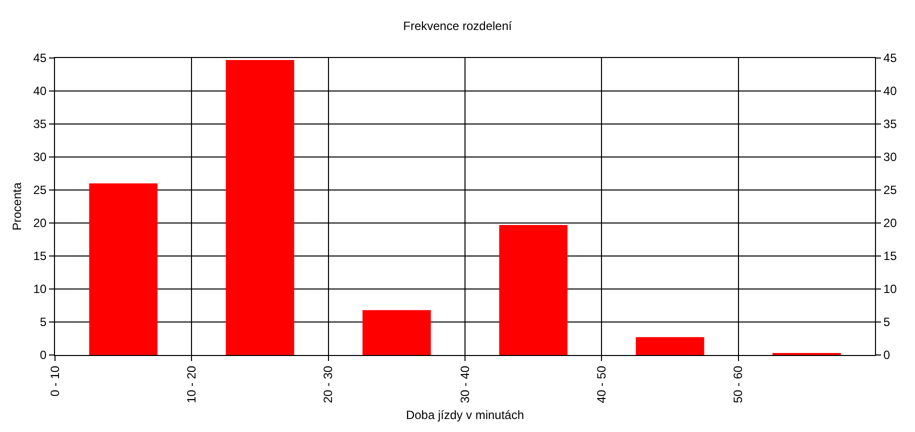  I want to click on x-tick-label: 40 - 50, so click(601, 384).